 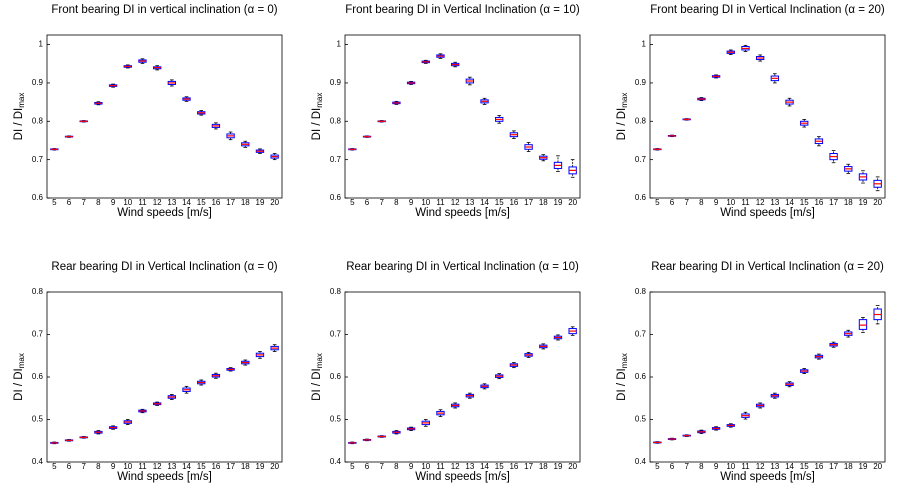 I want to click on box, so click(x=863, y=324).